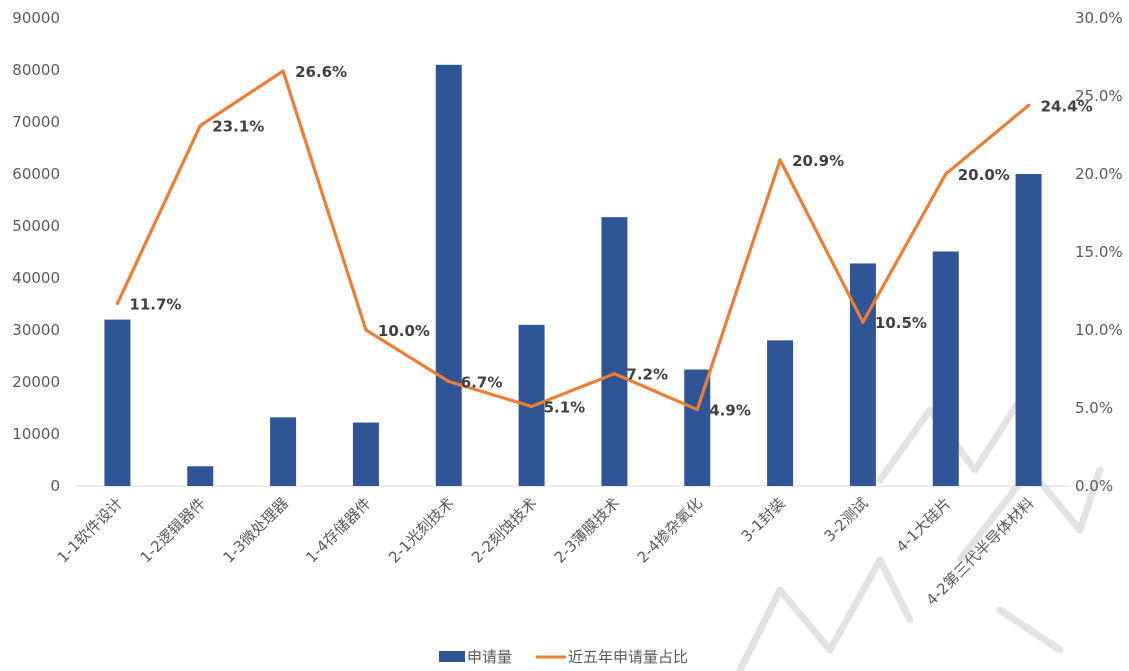  I want to click on legend-label-bar: 申请量, so click(489, 657).